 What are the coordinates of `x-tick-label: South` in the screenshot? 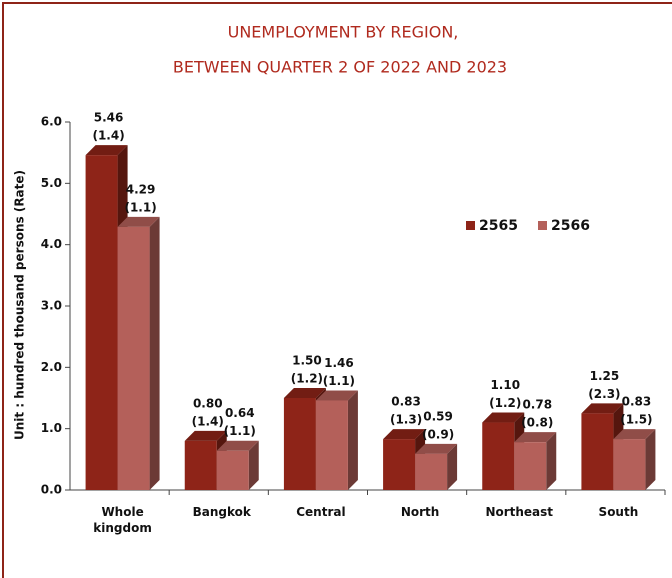 It's located at (618, 512).